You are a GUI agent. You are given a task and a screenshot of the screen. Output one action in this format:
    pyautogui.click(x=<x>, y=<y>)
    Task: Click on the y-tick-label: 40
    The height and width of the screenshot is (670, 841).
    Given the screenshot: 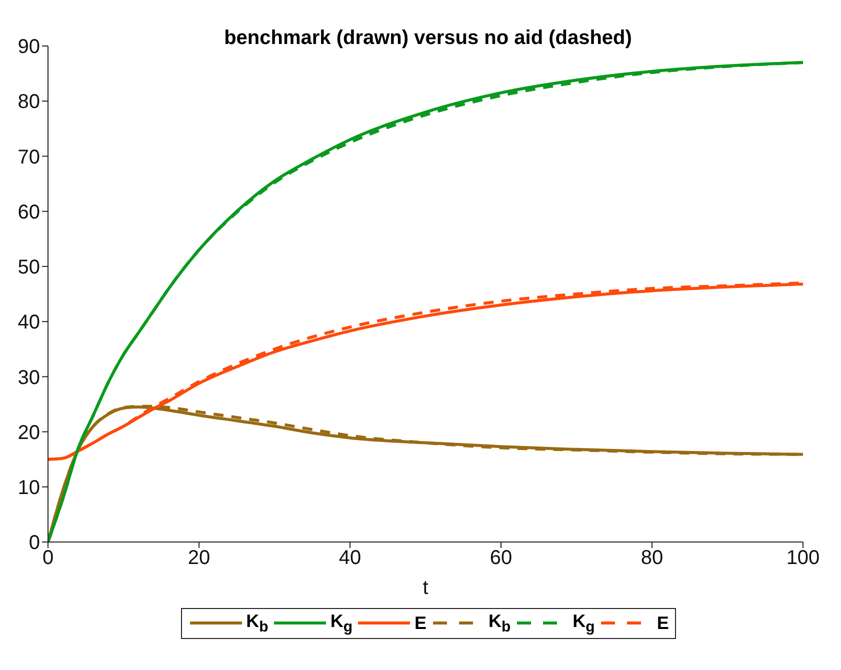 What is the action you would take?
    pyautogui.click(x=29, y=323)
    